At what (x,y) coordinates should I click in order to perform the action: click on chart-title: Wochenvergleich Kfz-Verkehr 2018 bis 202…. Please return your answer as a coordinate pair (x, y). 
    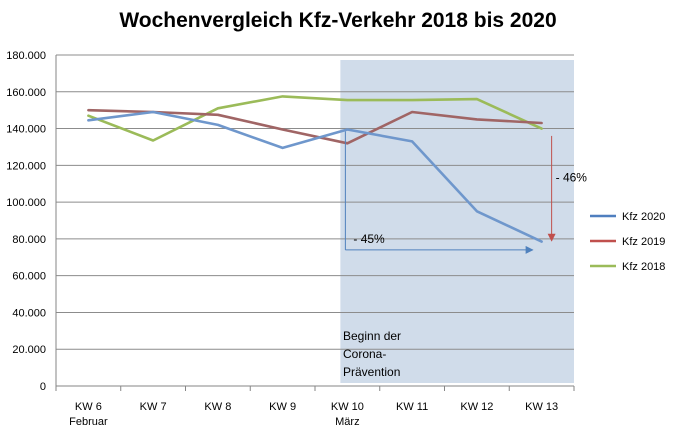
    Looking at the image, I should click on (337, 20).